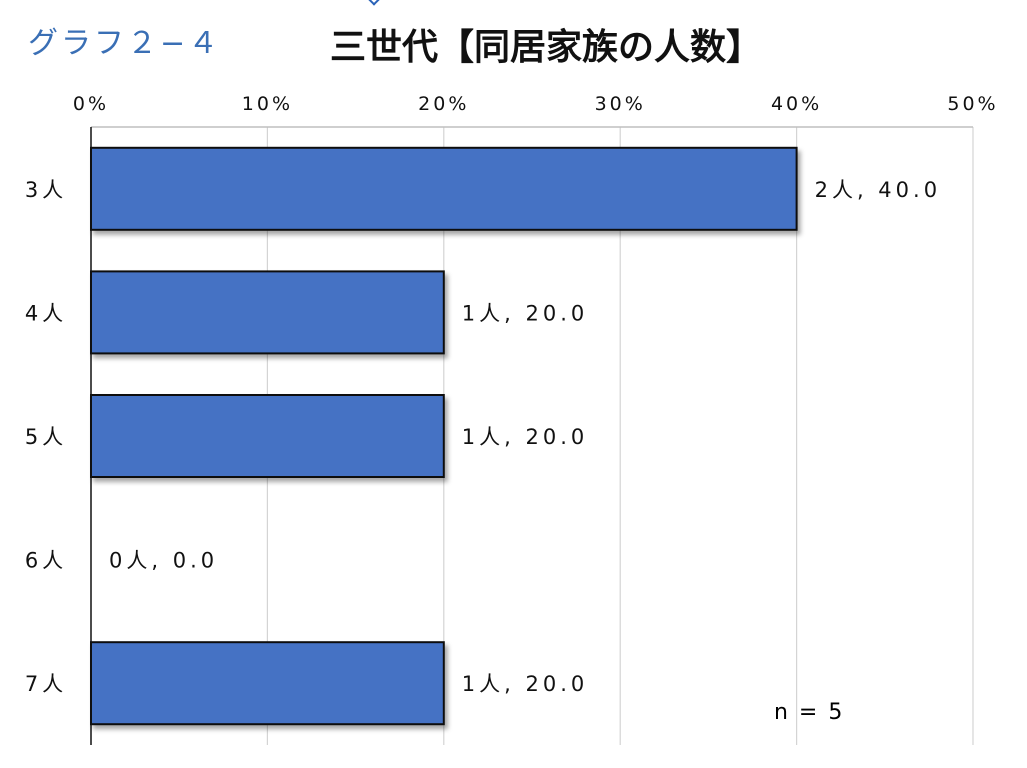 This screenshot has height=768, width=1027. I want to click on x-tick-label: 10%, so click(267, 104).